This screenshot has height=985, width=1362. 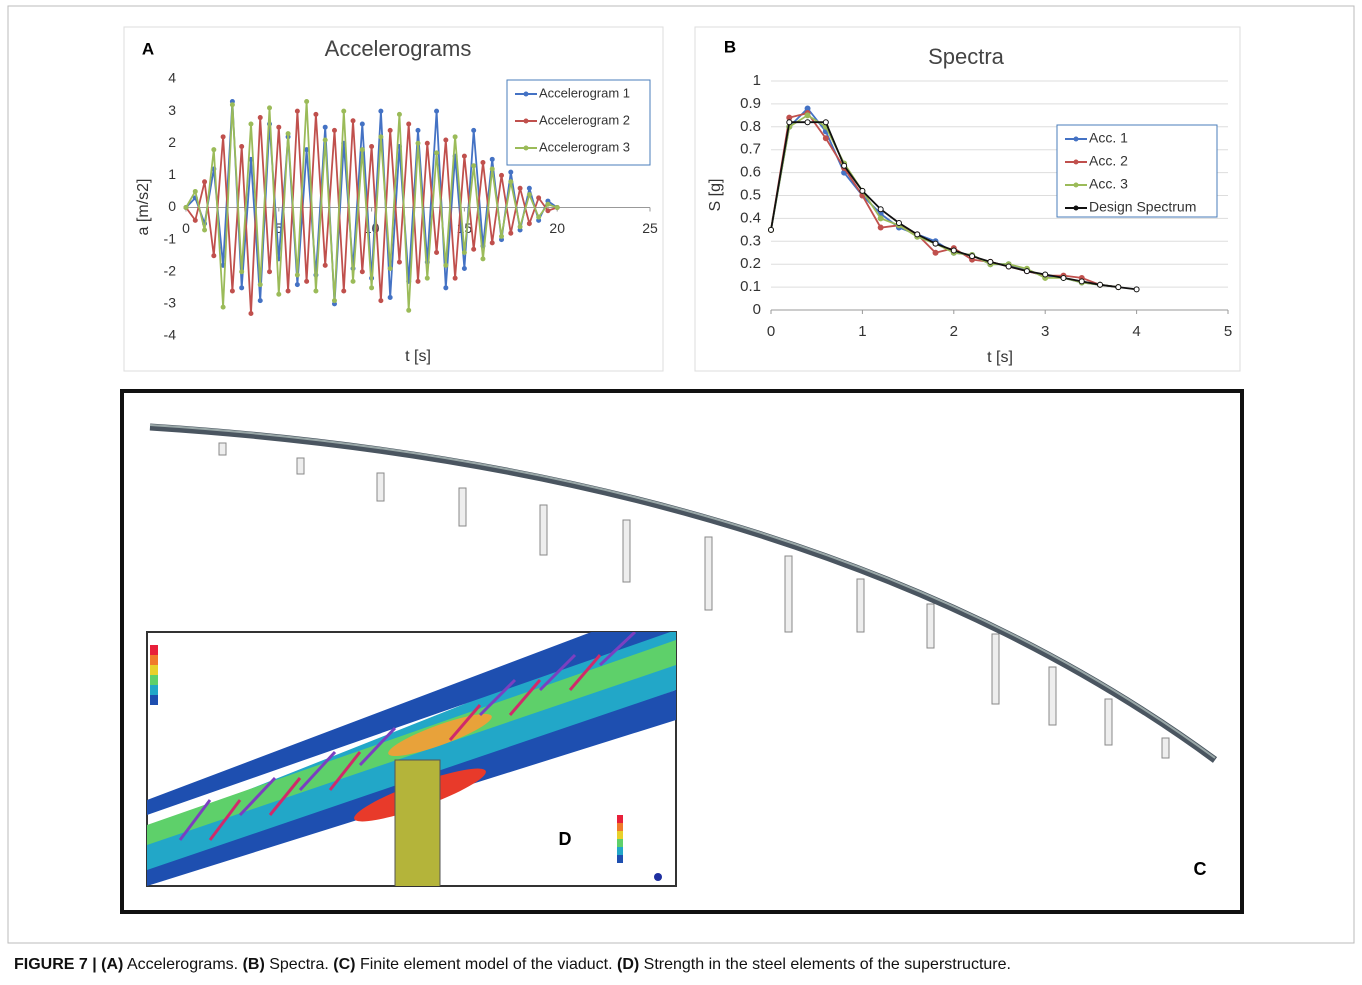 I want to click on legend-label: Acc. 3, so click(x=1108, y=184).